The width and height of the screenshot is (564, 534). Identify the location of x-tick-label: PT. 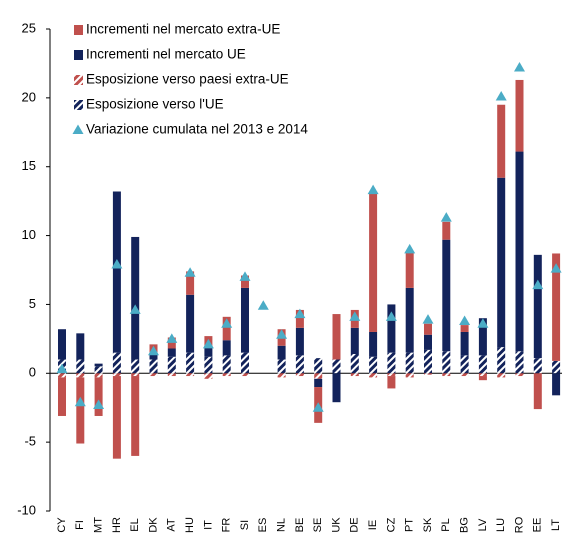
(410, 525).